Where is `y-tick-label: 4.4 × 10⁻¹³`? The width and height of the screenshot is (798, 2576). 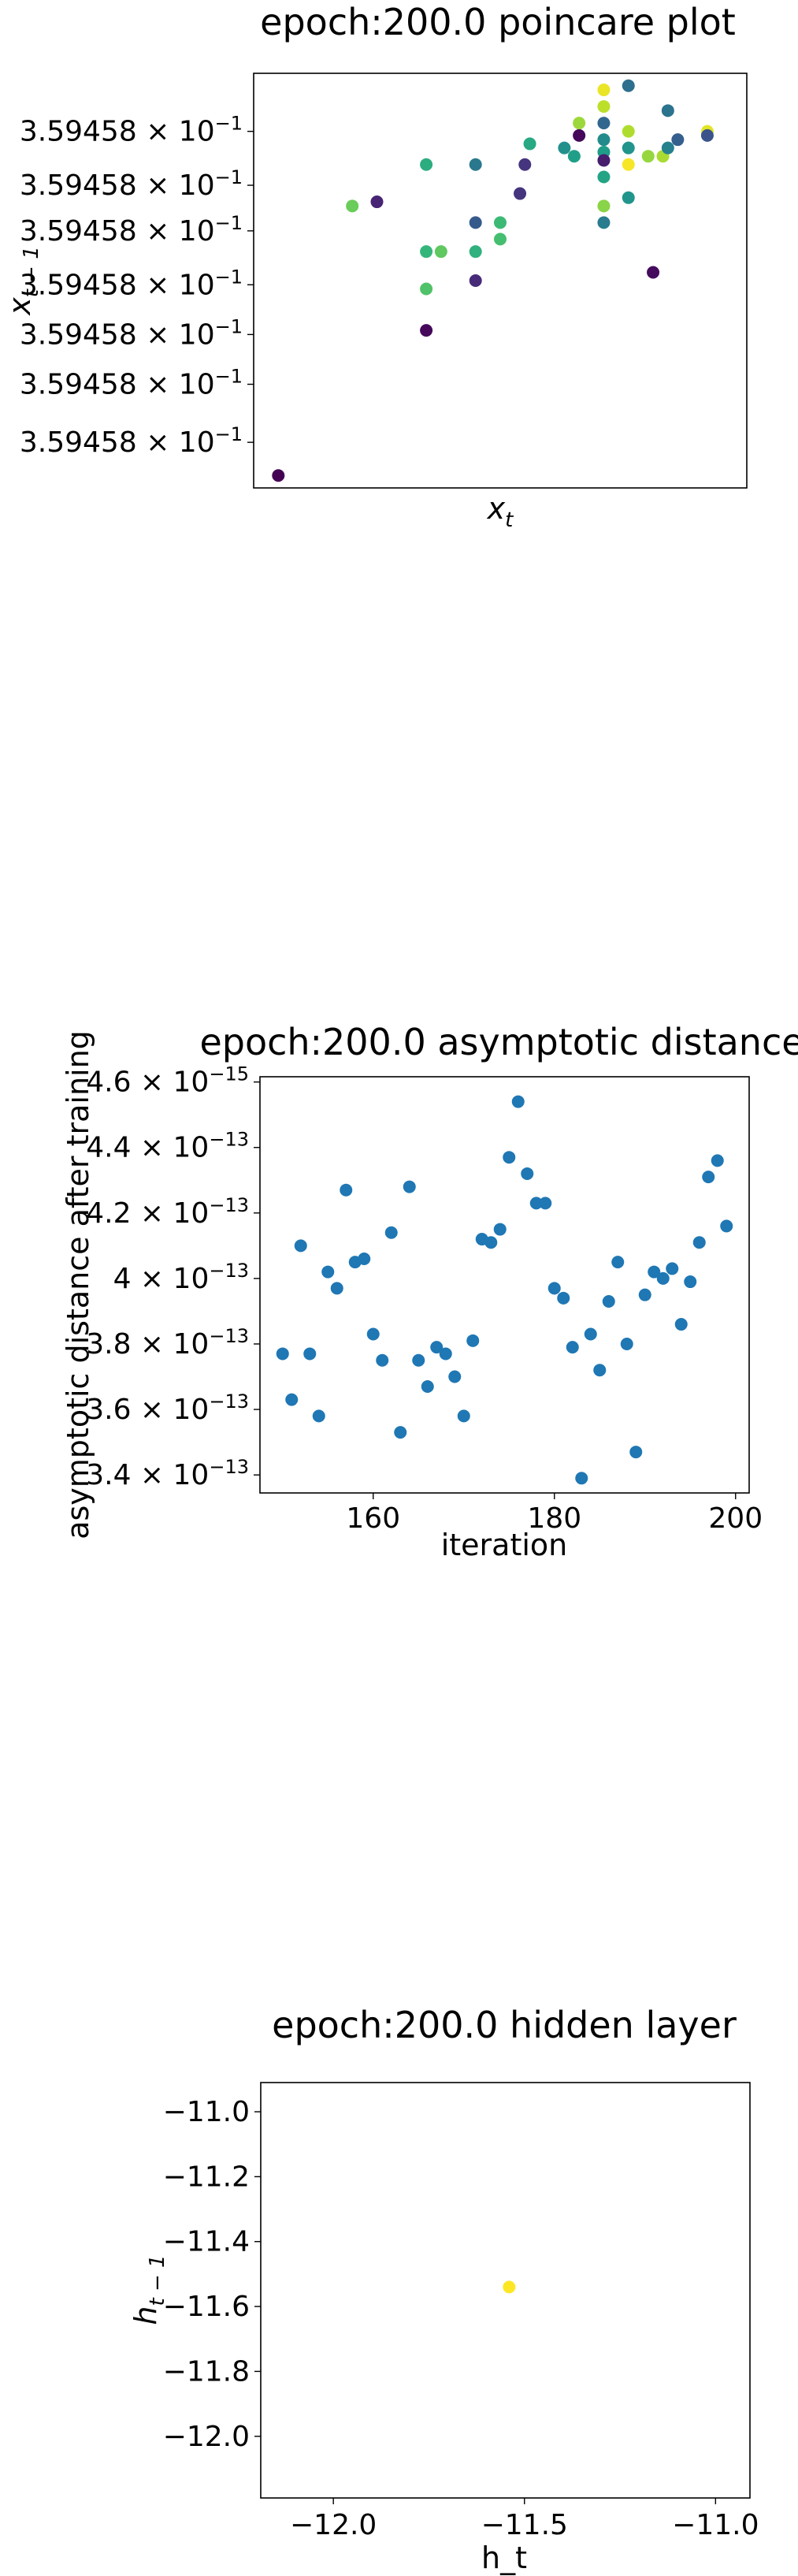 y-tick-label: 4.4 × 10⁻¹³ is located at coordinates (167, 1146).